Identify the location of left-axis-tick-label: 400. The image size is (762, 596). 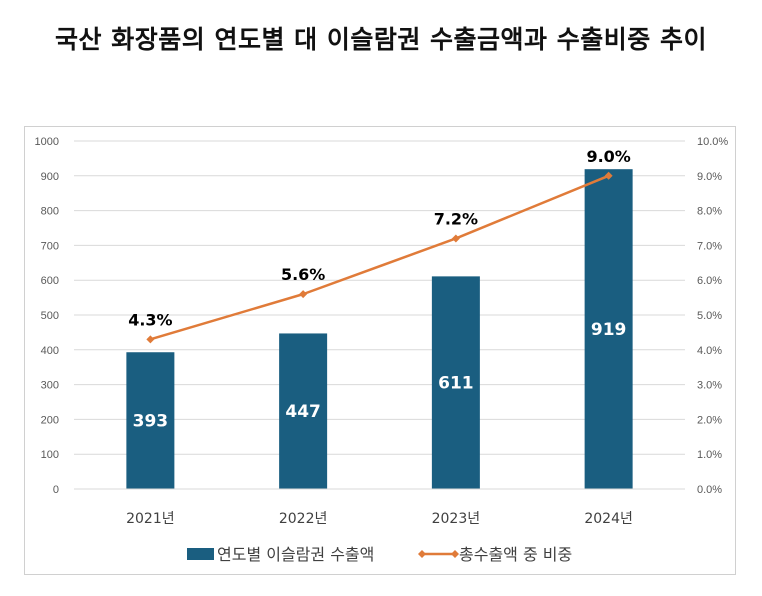
(50, 351).